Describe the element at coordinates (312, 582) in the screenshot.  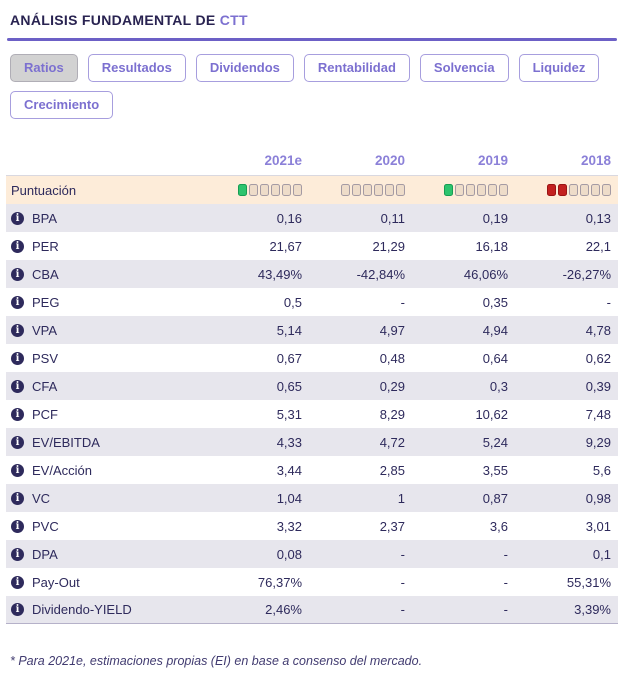
I see `table-row: i Pay-Out 76,37% - - 55,31%` at that location.